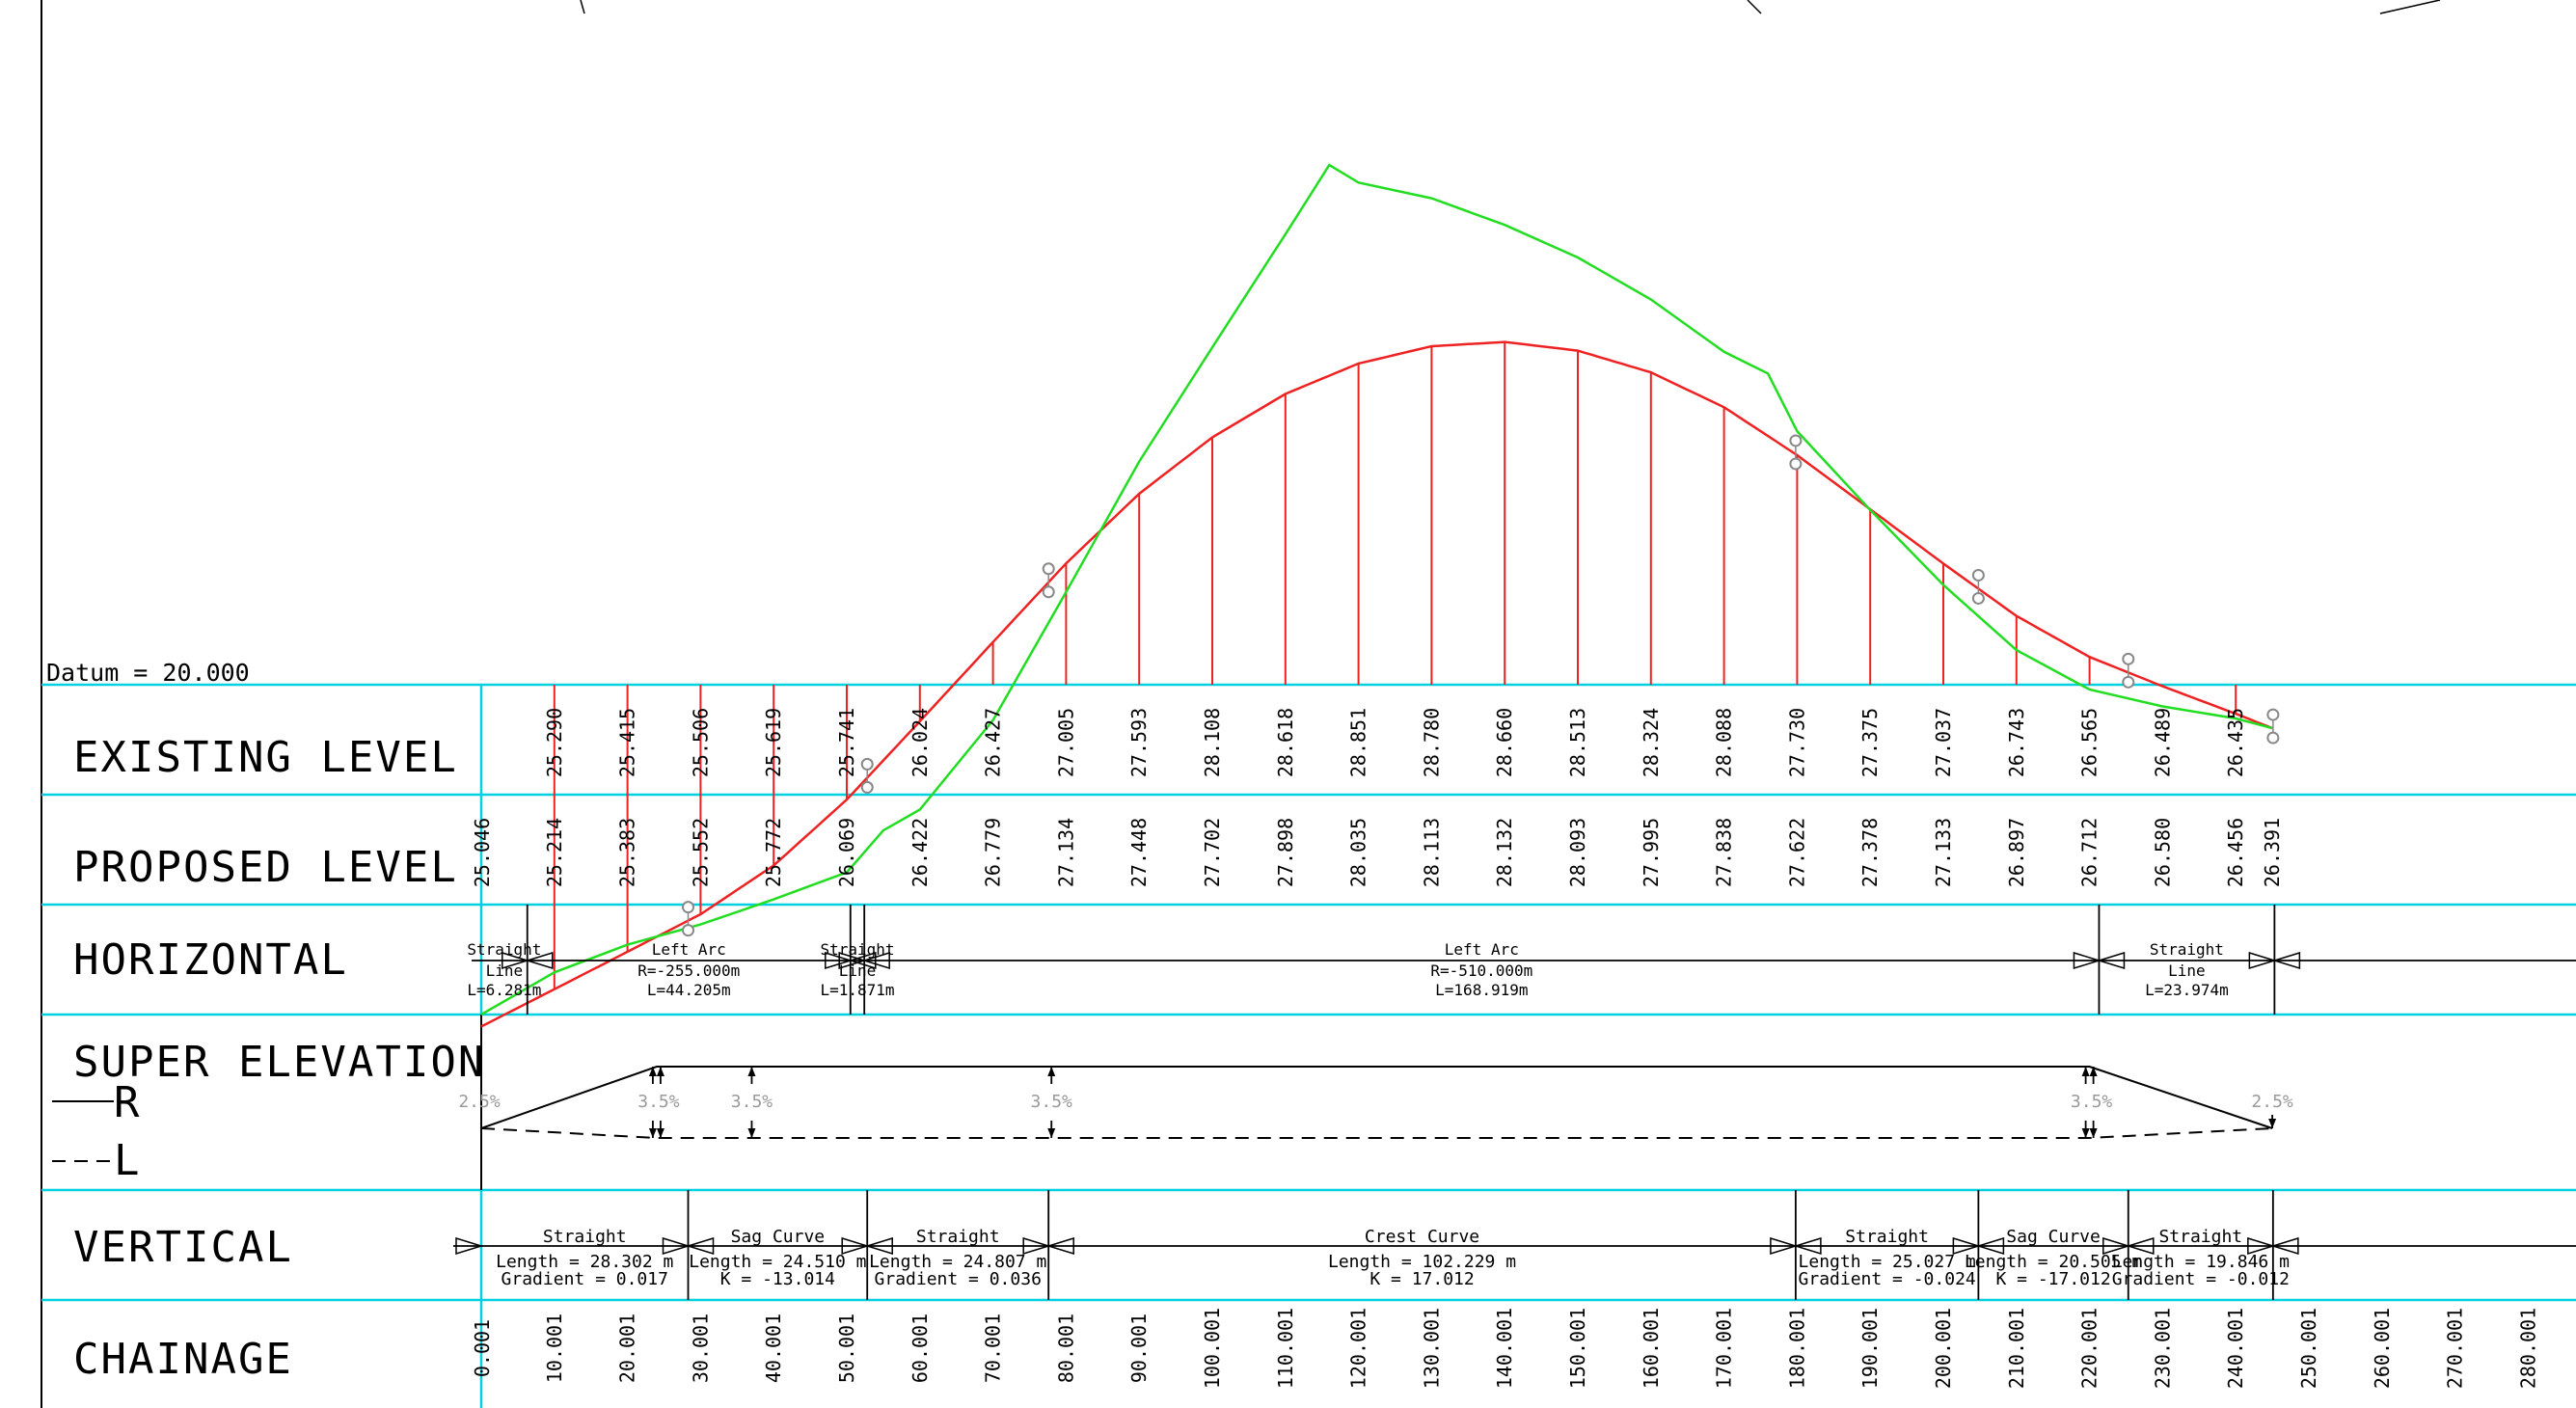  Describe the element at coordinates (482, 1348) in the screenshot. I see `chainage-value: 0.001` at that location.